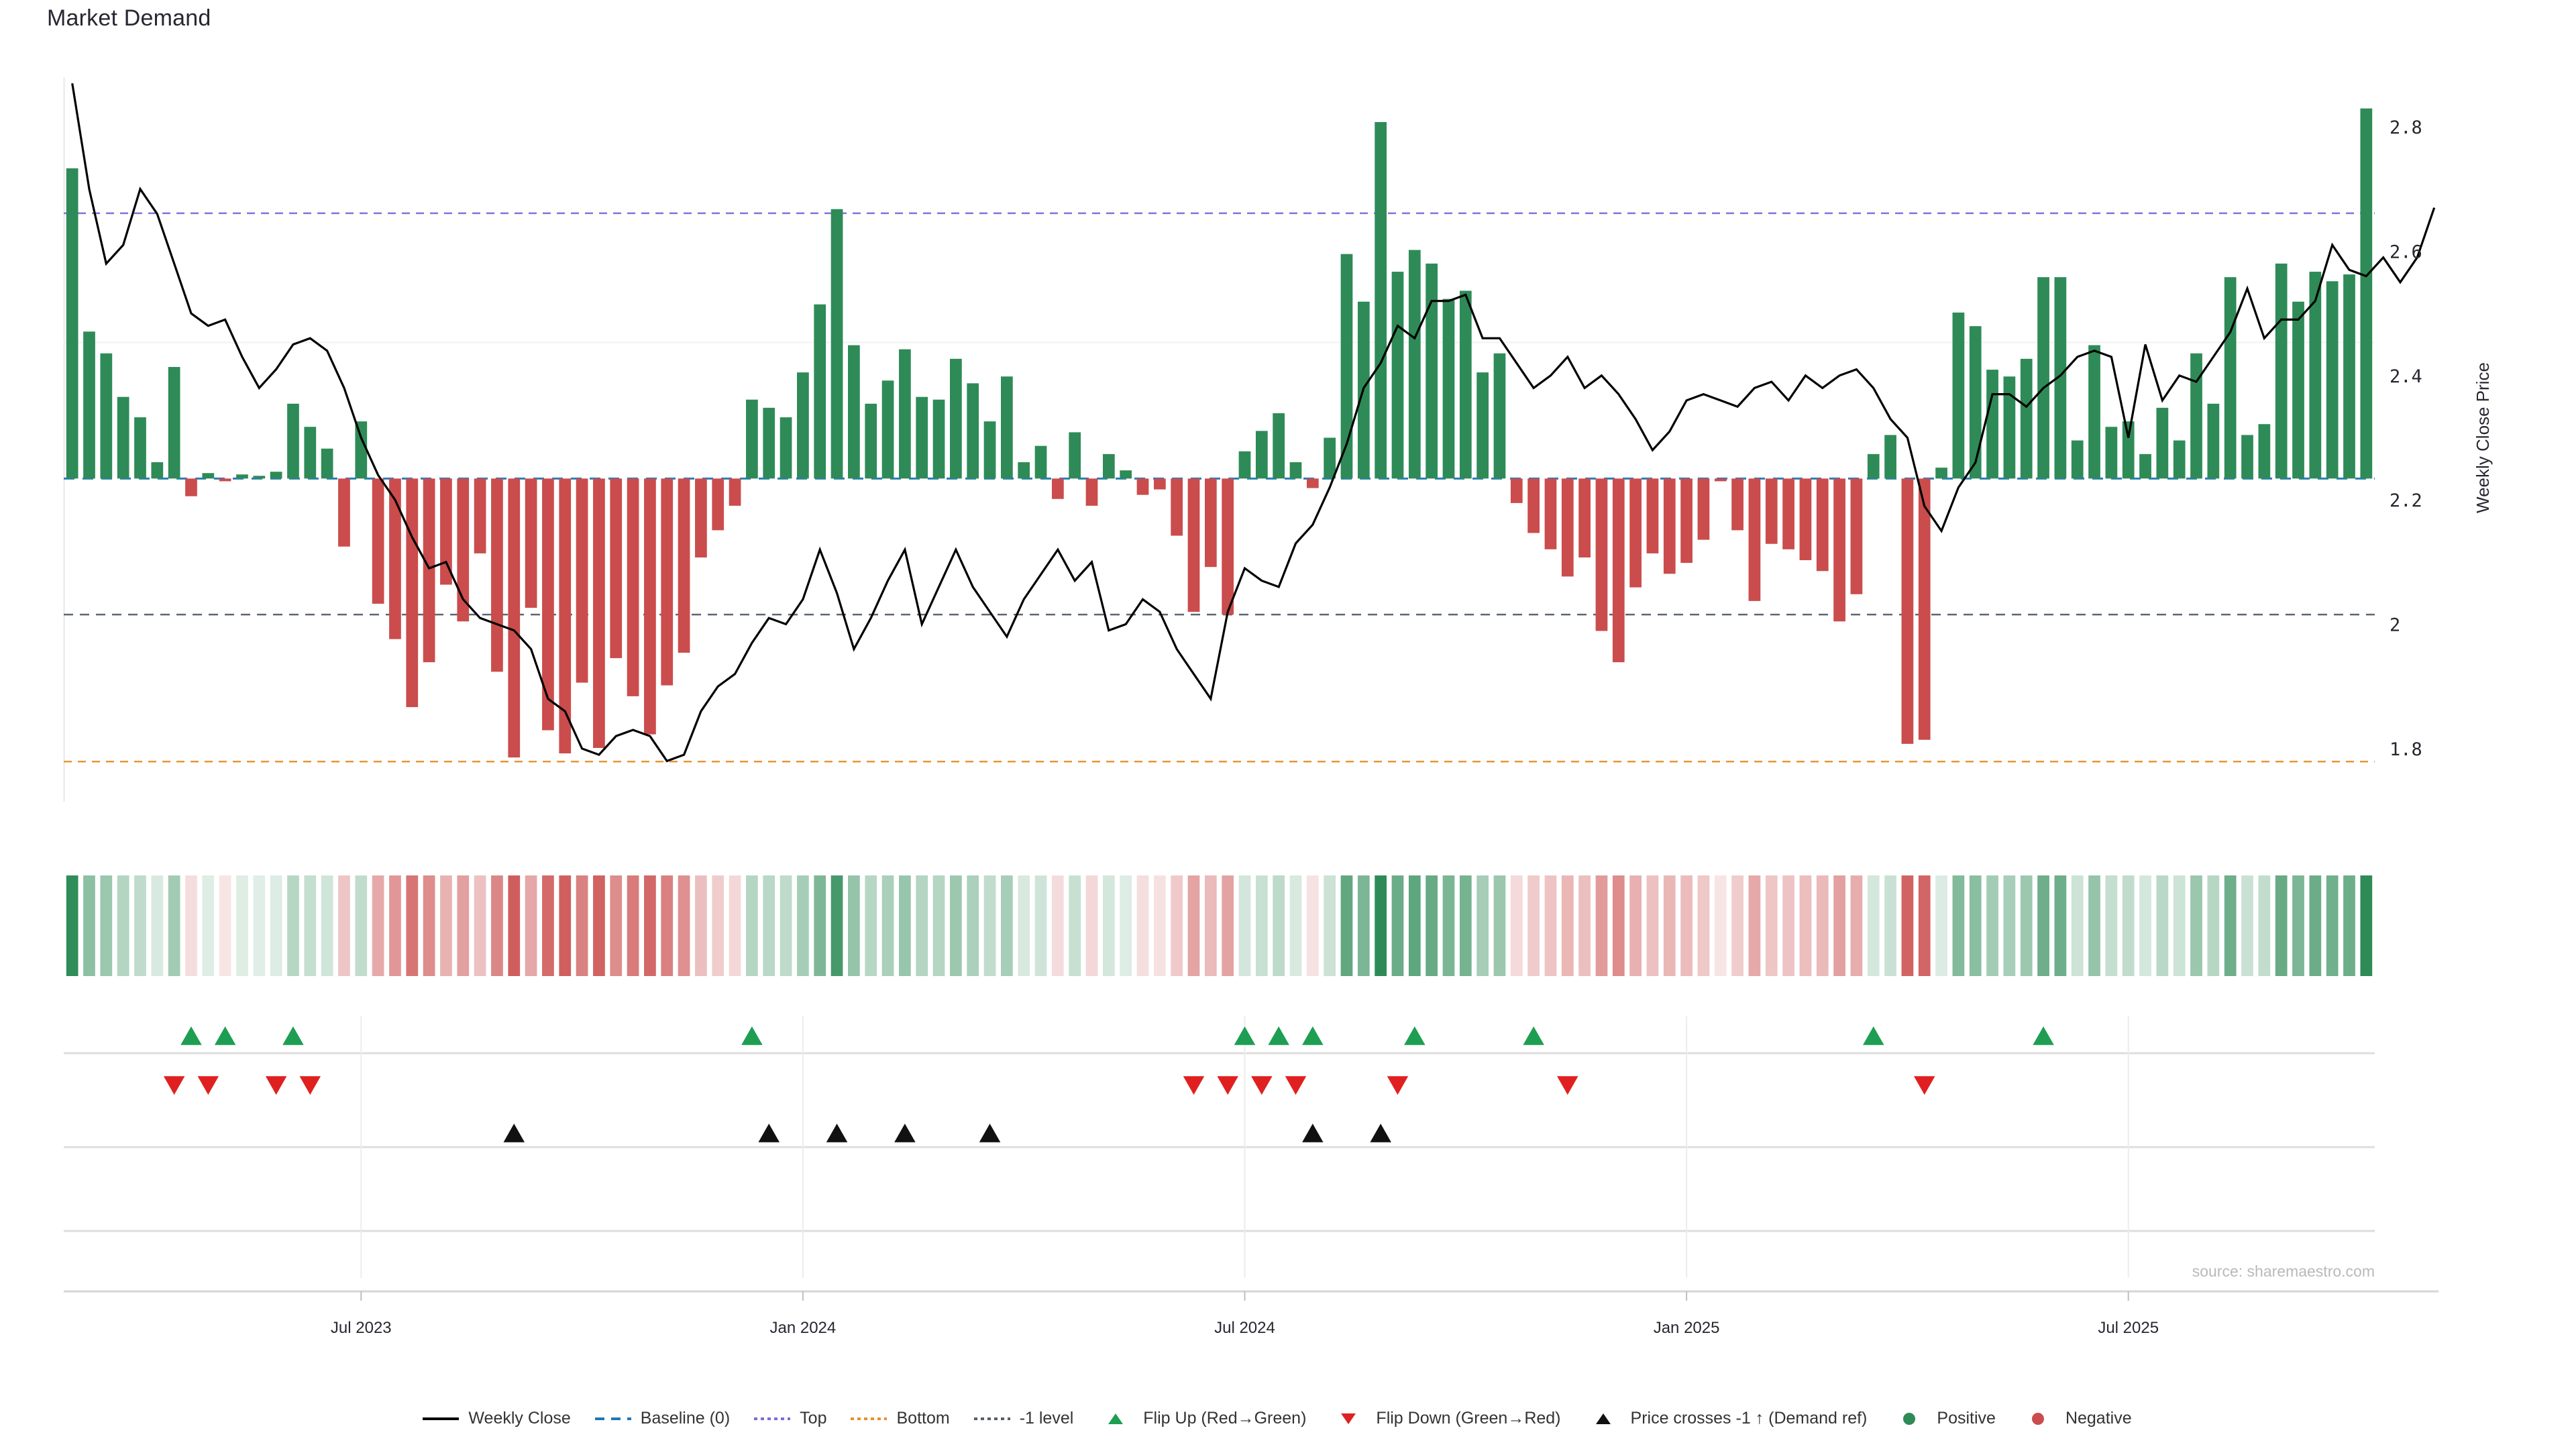 Image resolution: width=2576 pixels, height=1449 pixels. I want to click on legend-item-weekly-close: Weekly Close, so click(496, 1418).